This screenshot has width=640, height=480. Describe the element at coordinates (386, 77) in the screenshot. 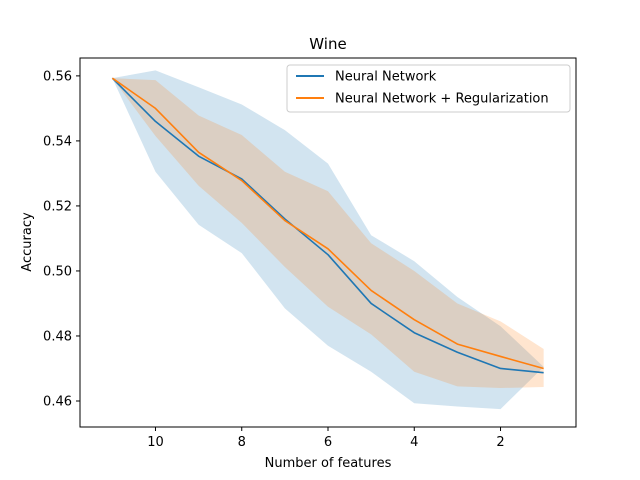

I see `legend-label-neural-network: Neural Network` at that location.